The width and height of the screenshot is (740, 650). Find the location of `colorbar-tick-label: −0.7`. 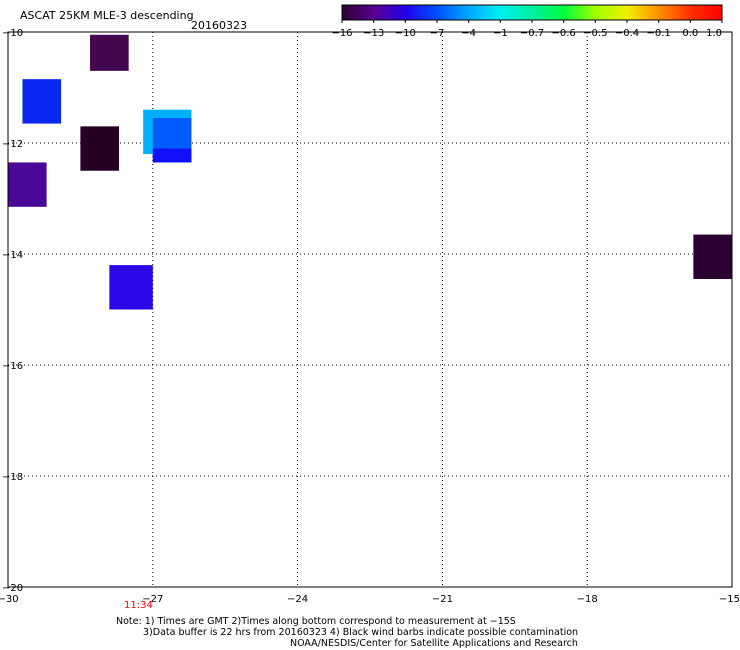

colorbar-tick-label: −0.7 is located at coordinates (532, 33).